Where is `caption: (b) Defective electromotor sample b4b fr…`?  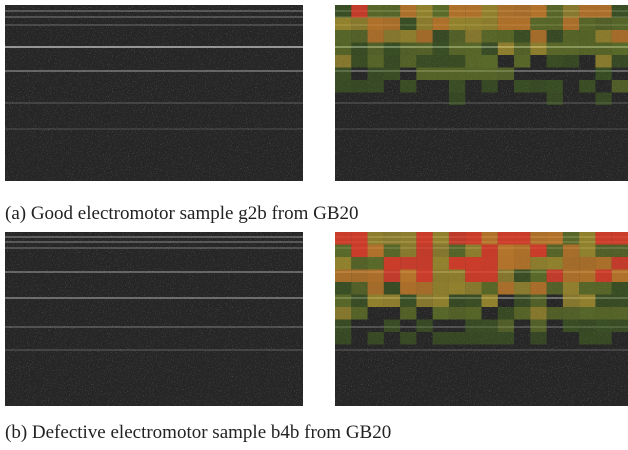 caption: (b) Defective electromotor sample b4b fr… is located at coordinates (198, 432).